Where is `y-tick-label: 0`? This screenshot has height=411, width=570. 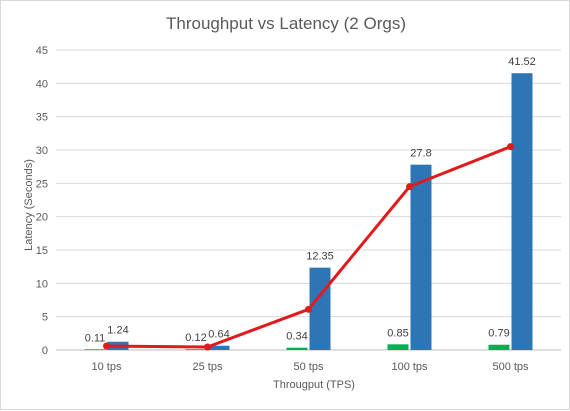 y-tick-label: 0 is located at coordinates (45, 351).